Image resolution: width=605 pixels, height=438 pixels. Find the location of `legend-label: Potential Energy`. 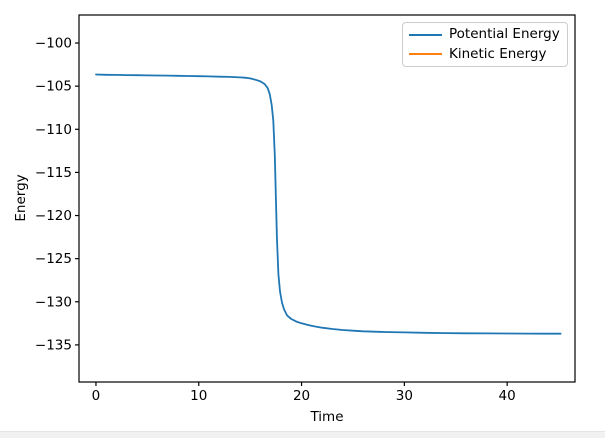

legend-label: Potential Energy is located at coordinates (504, 34).